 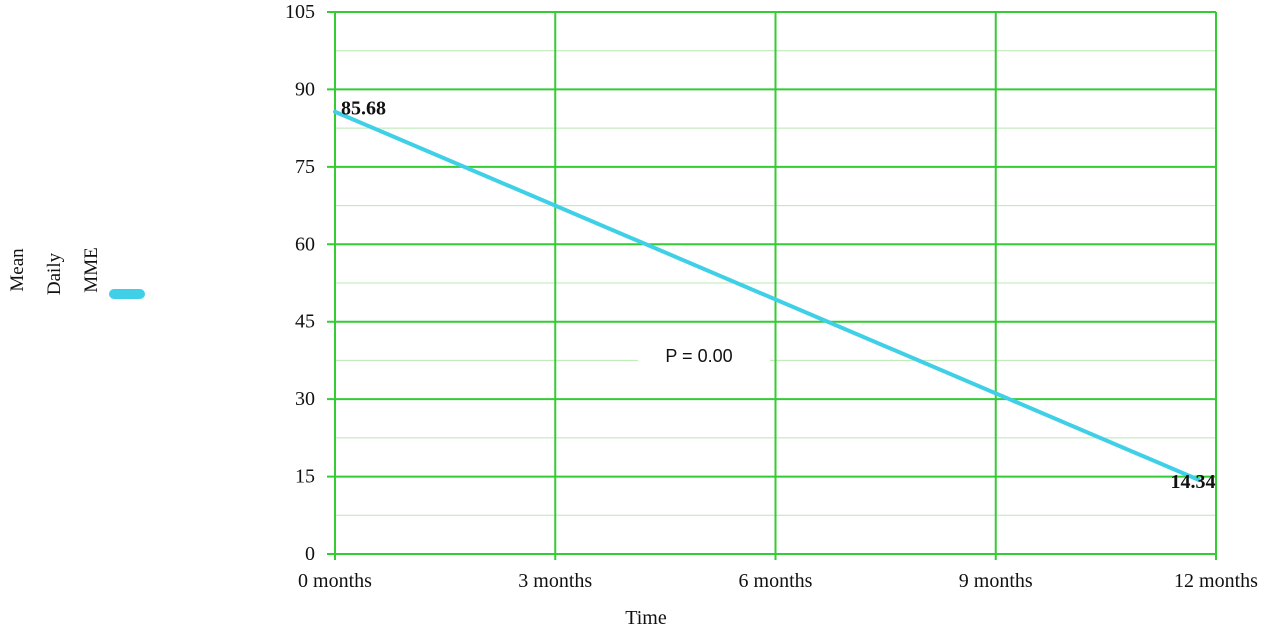 What do you see at coordinates (363, 109) in the screenshot?
I see `data-label: 85.68` at bounding box center [363, 109].